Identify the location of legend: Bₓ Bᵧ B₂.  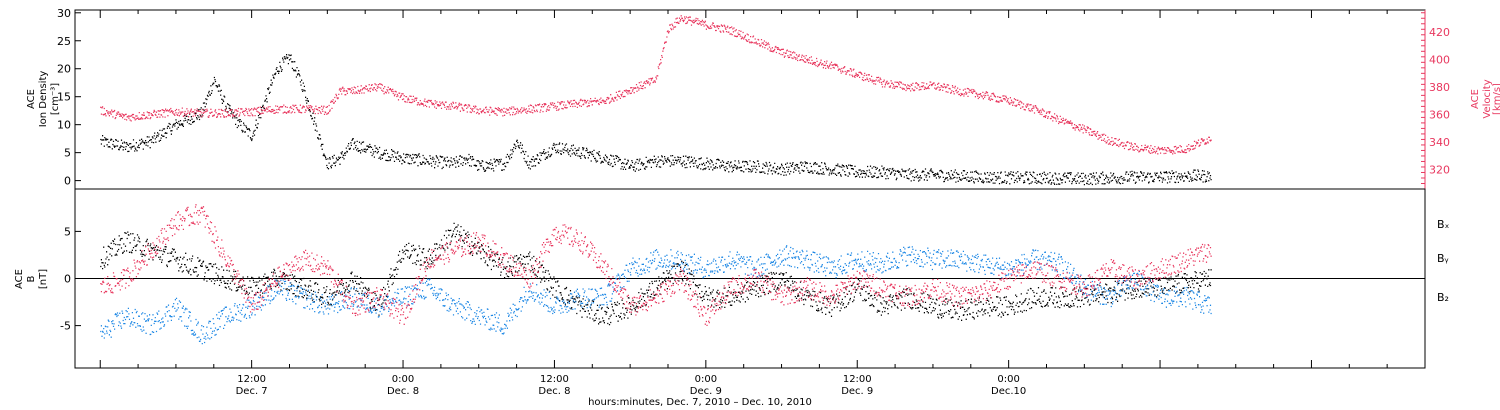
(1443, 261).